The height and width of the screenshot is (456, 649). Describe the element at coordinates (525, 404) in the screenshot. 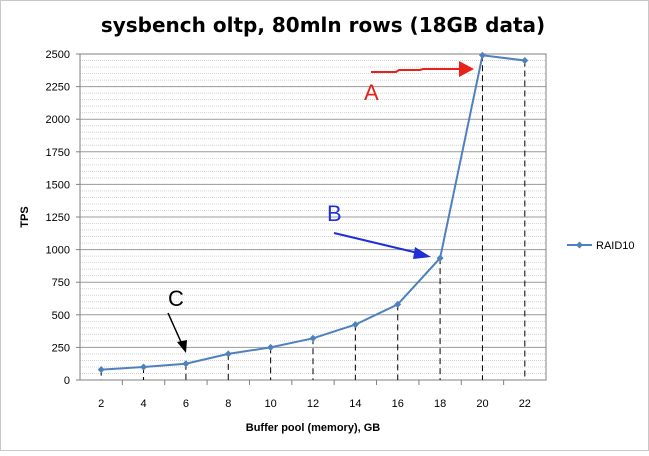

I see `x-tick-label: 22` at that location.